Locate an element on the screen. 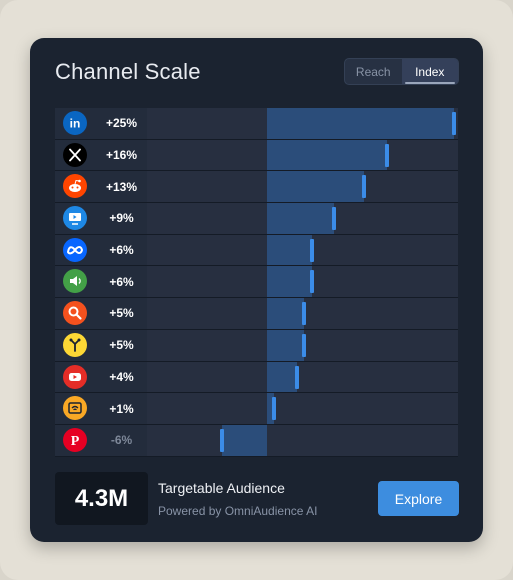 This screenshot has height=580, width=513. ctv-icon is located at coordinates (75, 218).